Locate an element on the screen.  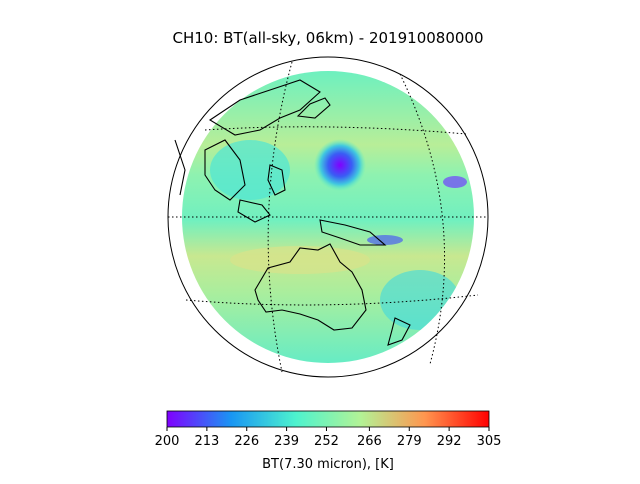
colorbar-gradient is located at coordinates (328, 419).